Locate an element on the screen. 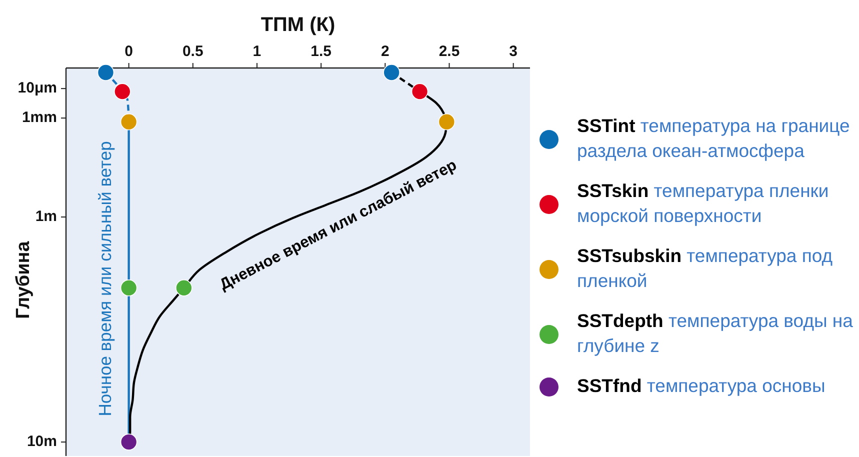 This screenshot has width=859, height=457. x-axis-title: ТПМ (К) is located at coordinates (298, 25).